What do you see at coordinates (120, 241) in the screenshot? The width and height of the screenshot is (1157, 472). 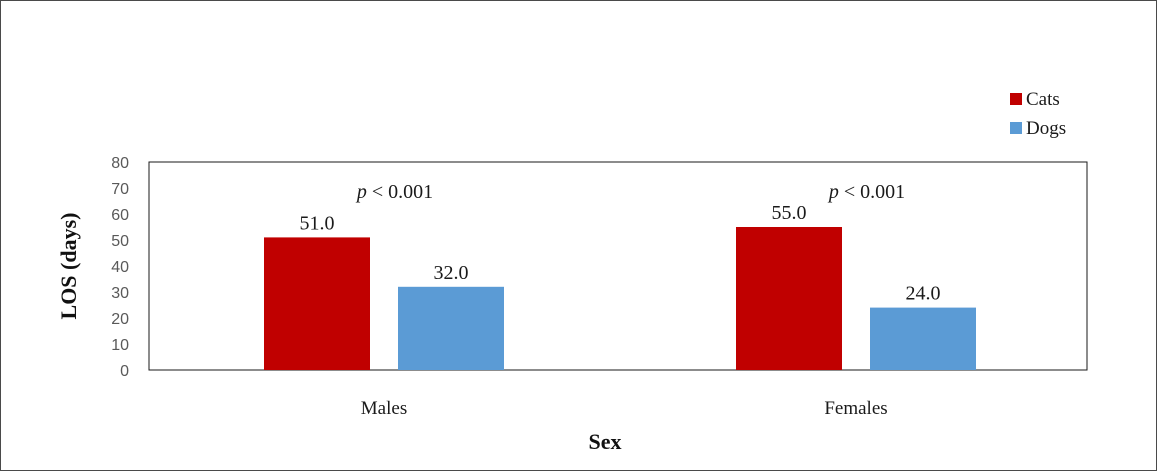 I see `y-tick-label: 50` at bounding box center [120, 241].